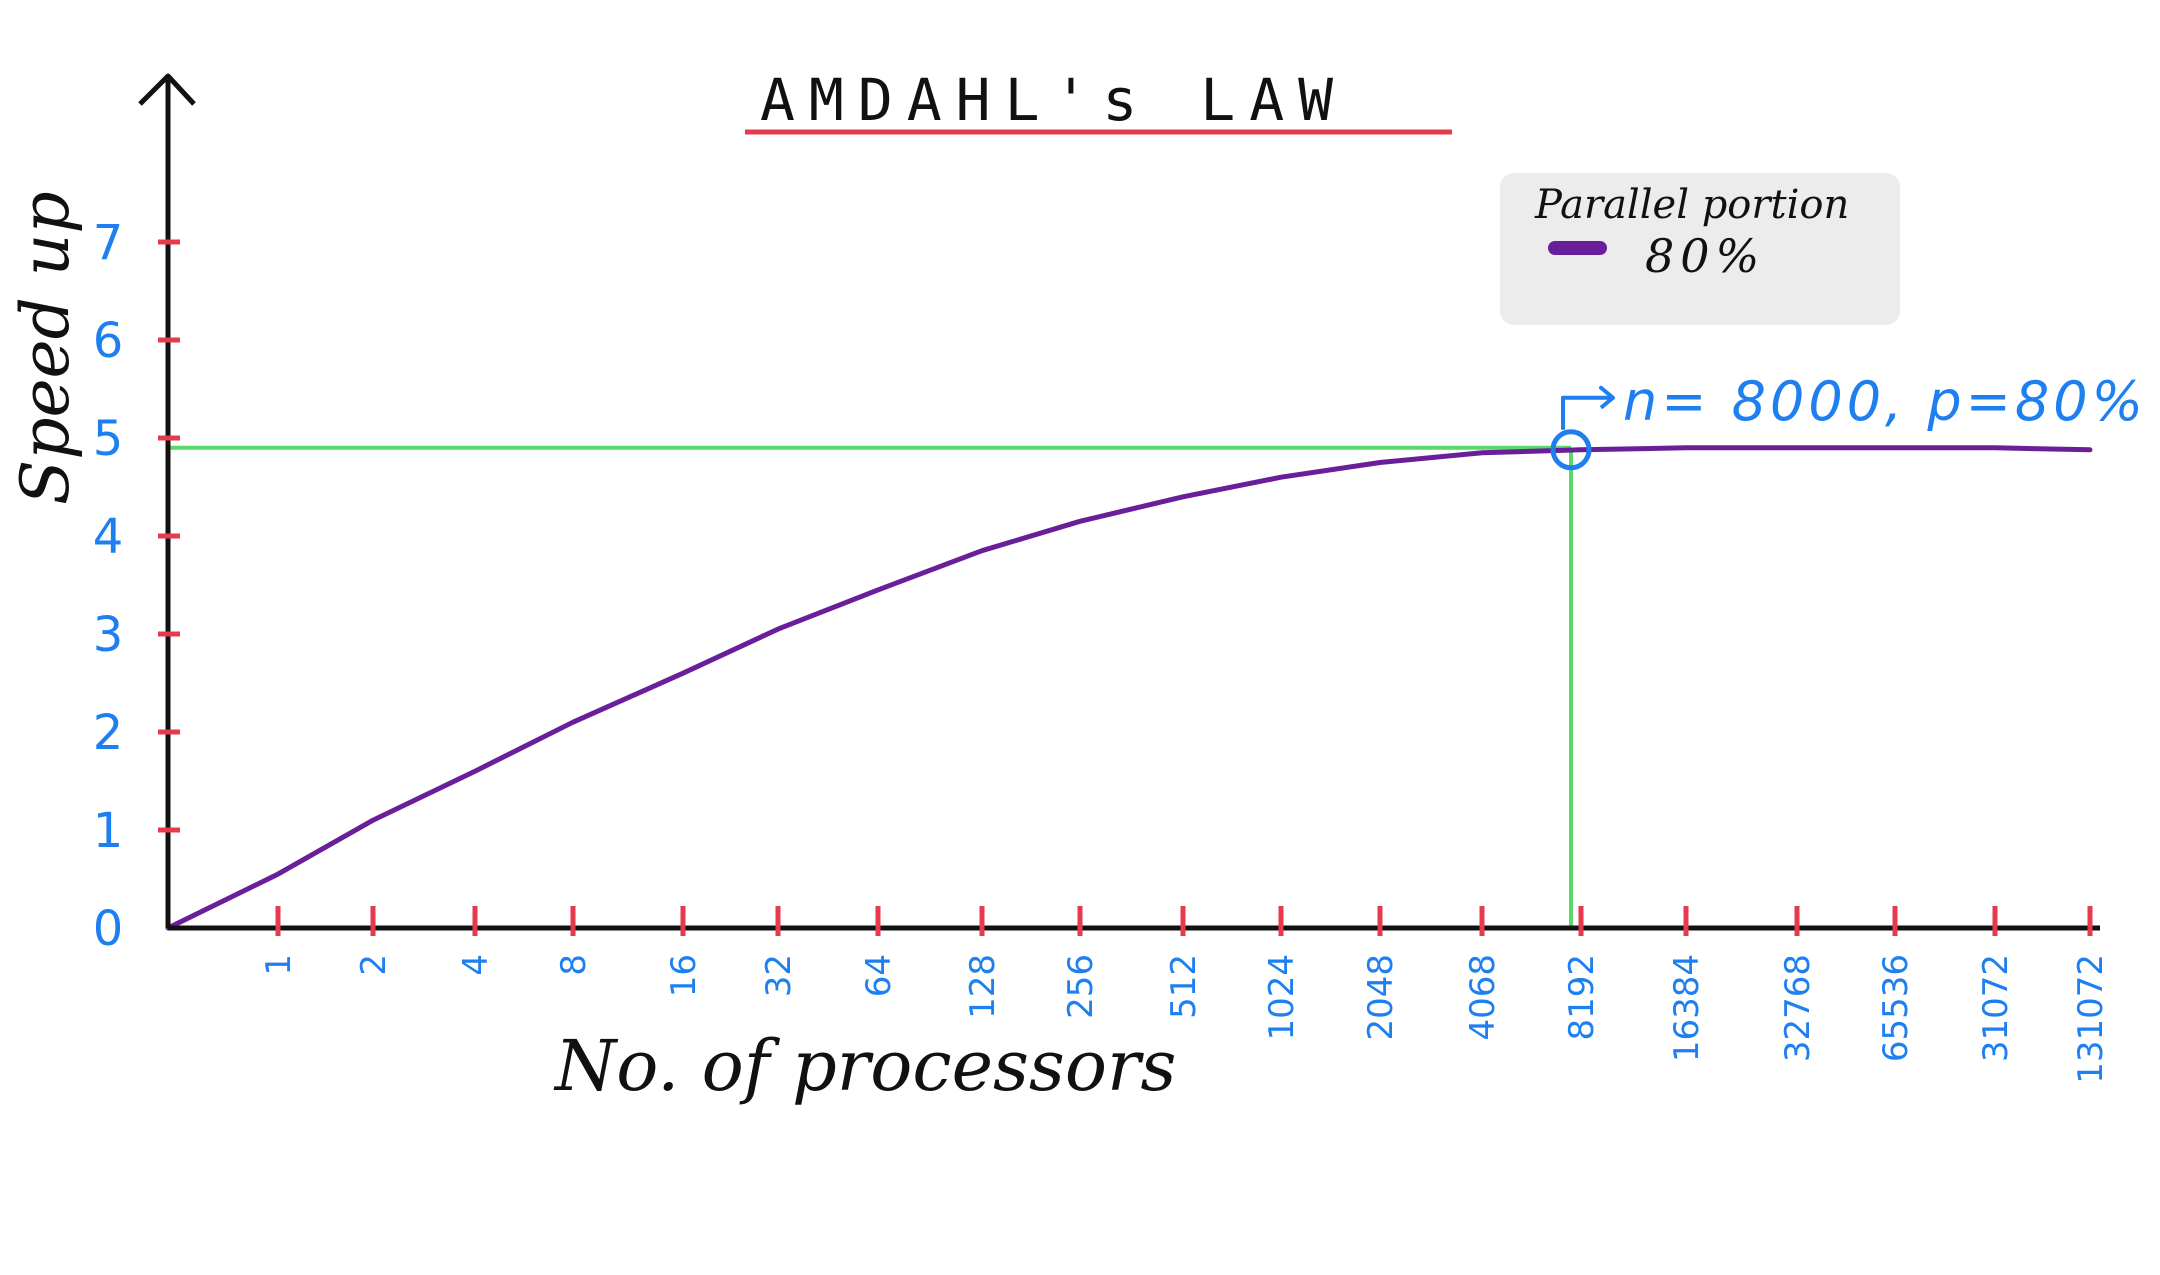  Describe the element at coordinates (1282, 997) in the screenshot. I see `x-tick-label: 1024` at that location.